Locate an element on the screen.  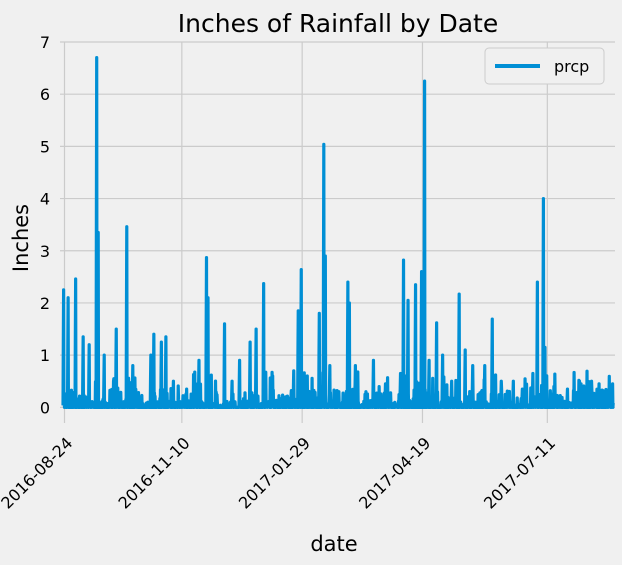
x-tick-label: 2016-08-24 is located at coordinates (38, 472).